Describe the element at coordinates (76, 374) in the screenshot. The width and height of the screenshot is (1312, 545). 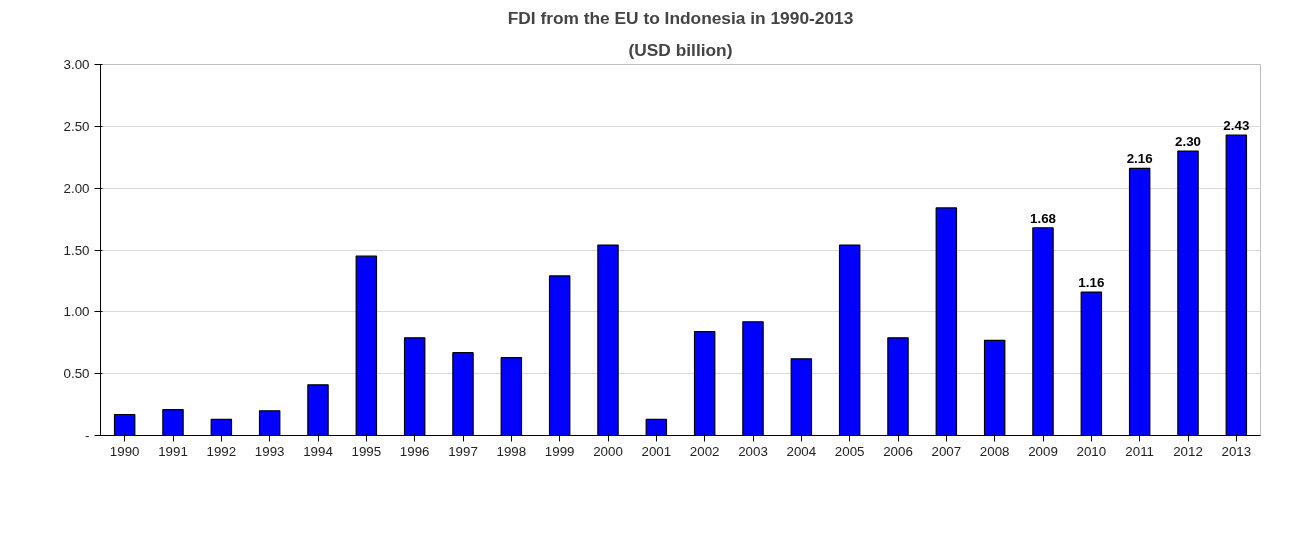
I see `y-tick-label: 0.50` at that location.